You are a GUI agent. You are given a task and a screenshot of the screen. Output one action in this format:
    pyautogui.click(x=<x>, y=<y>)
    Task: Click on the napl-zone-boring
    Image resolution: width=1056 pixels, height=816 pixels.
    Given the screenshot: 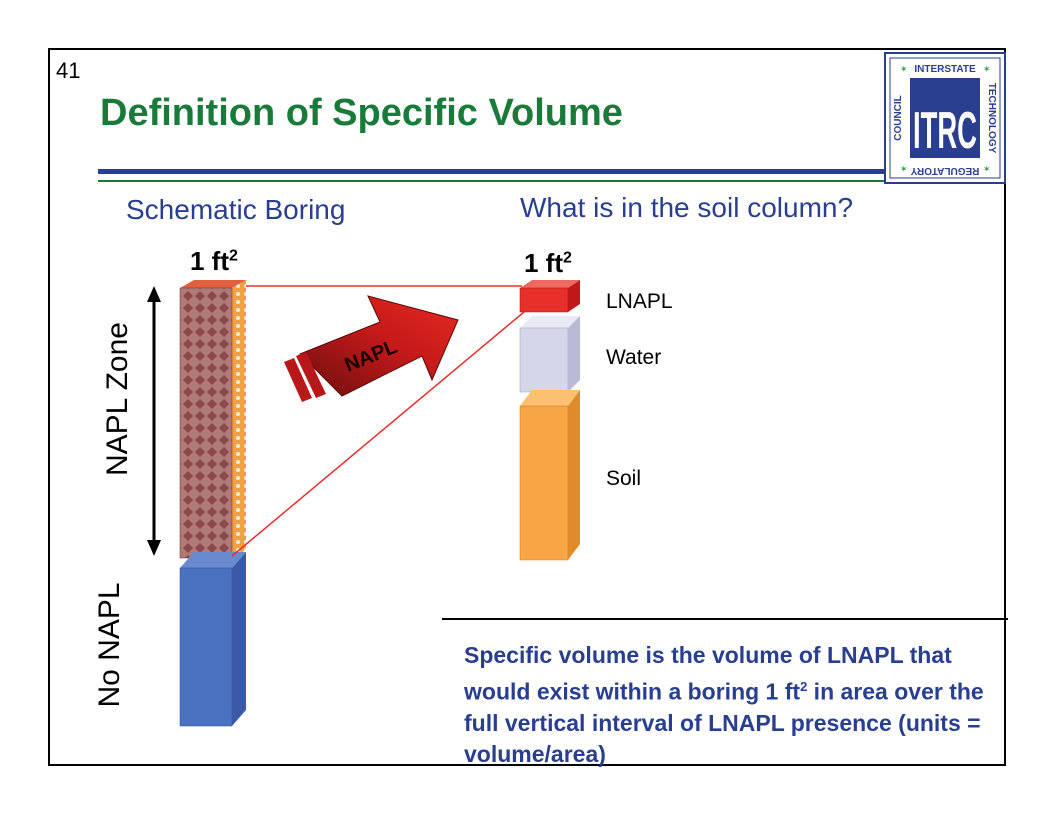 What is the action you would take?
    pyautogui.click(x=212, y=419)
    